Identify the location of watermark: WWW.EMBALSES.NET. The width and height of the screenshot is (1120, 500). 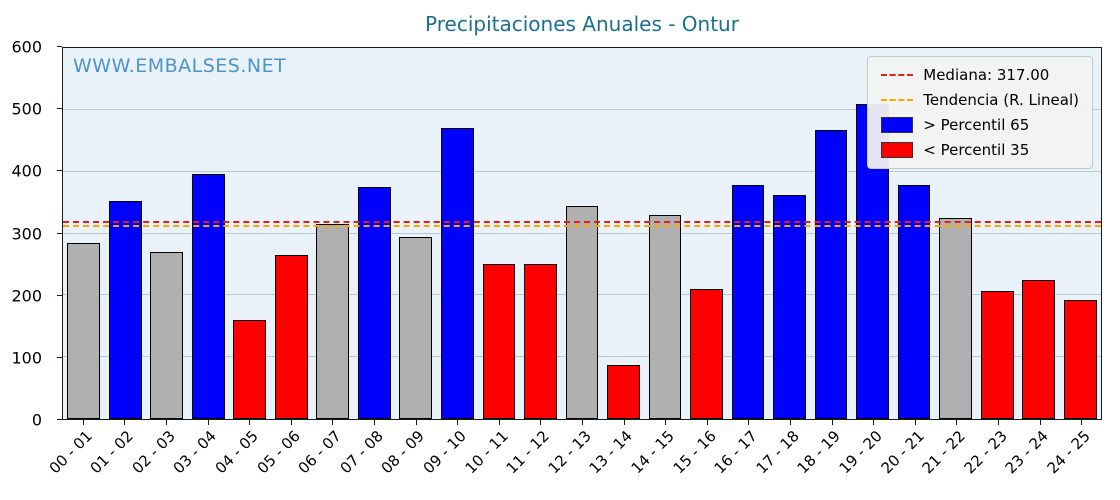
(180, 66).